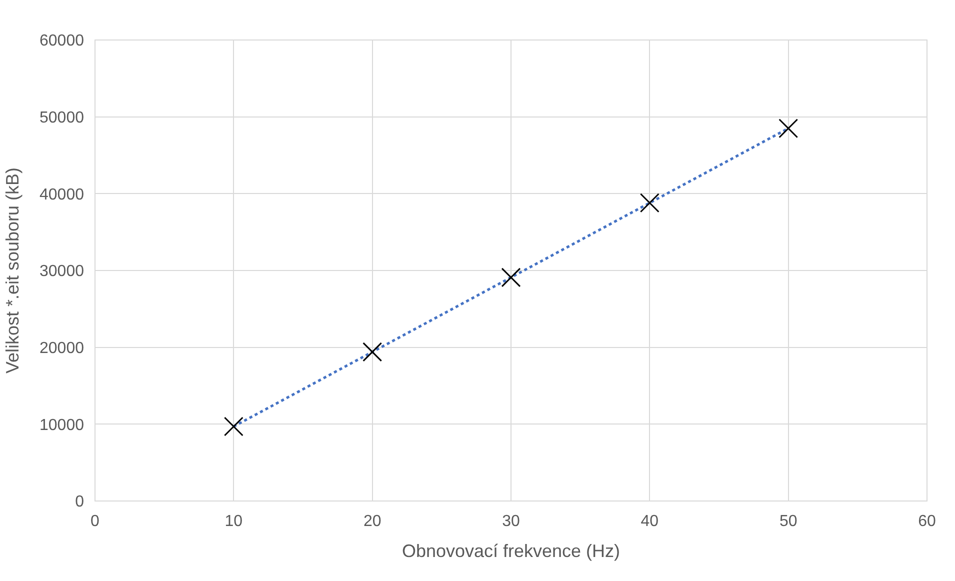  Describe the element at coordinates (62, 41) in the screenshot. I see `y-tick-label: 60000` at that location.